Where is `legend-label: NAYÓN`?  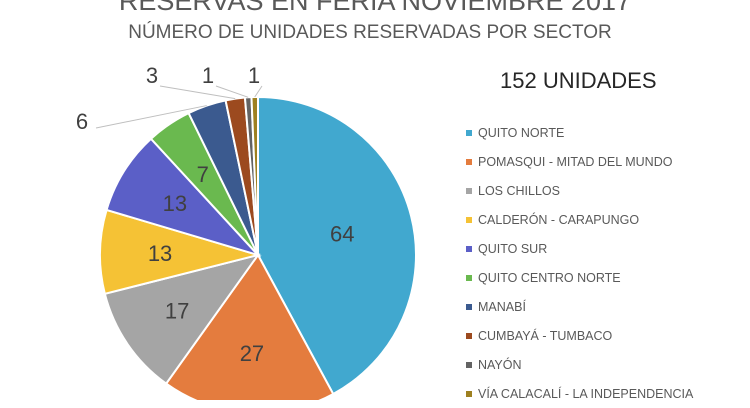
legend-label: NAYÓN is located at coordinates (500, 364).